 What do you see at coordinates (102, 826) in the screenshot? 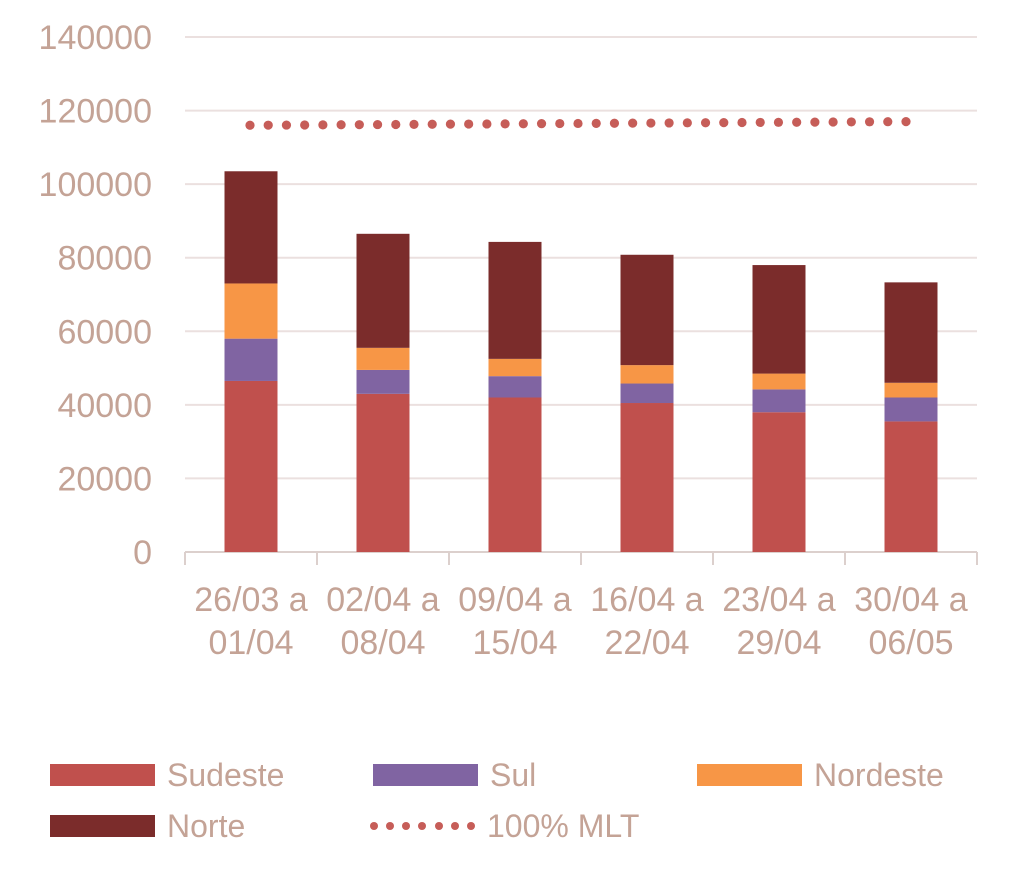
I see `legend-swatch-norte` at bounding box center [102, 826].